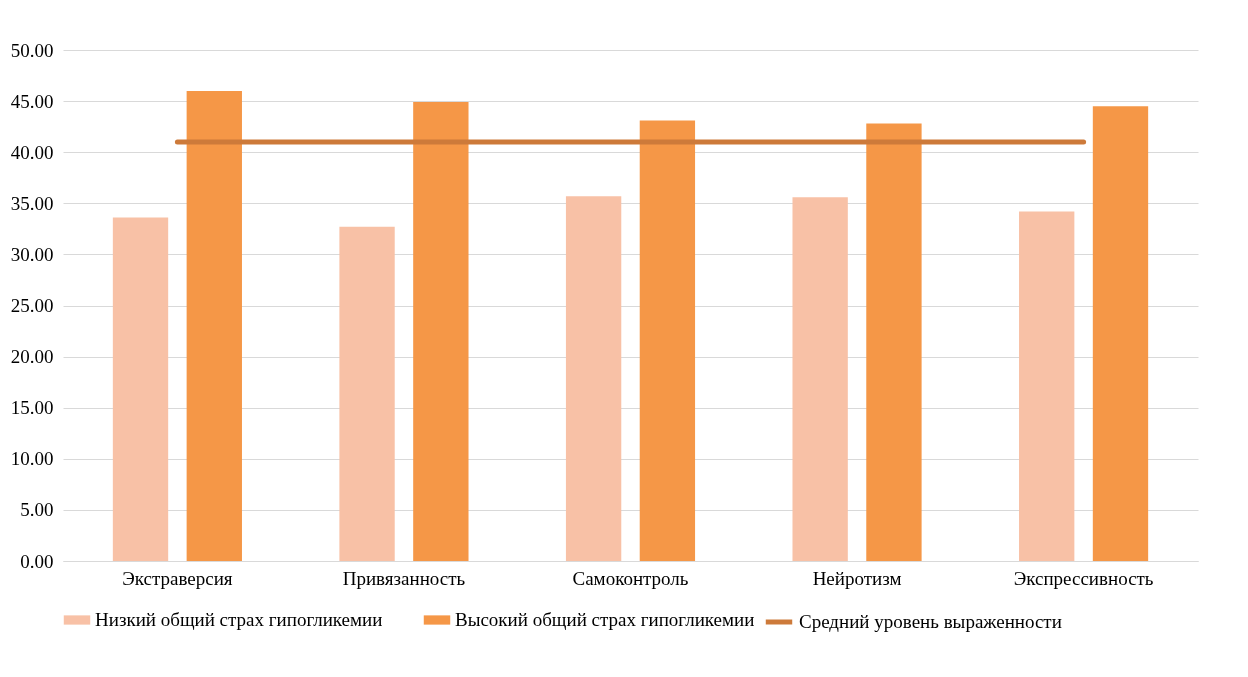  I want to click on x-tick-label: Самоконтроль, so click(630, 578).